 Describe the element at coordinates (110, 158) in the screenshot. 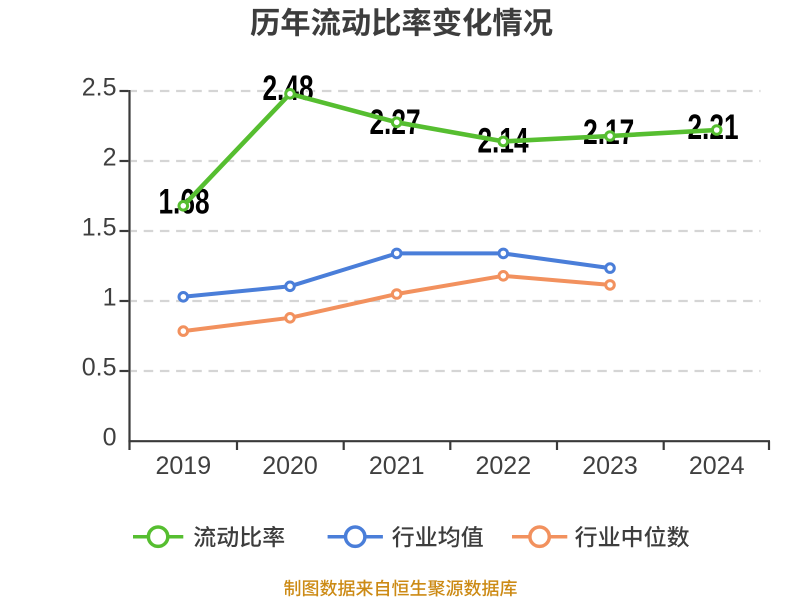

I see `svg-text: 2` at that location.